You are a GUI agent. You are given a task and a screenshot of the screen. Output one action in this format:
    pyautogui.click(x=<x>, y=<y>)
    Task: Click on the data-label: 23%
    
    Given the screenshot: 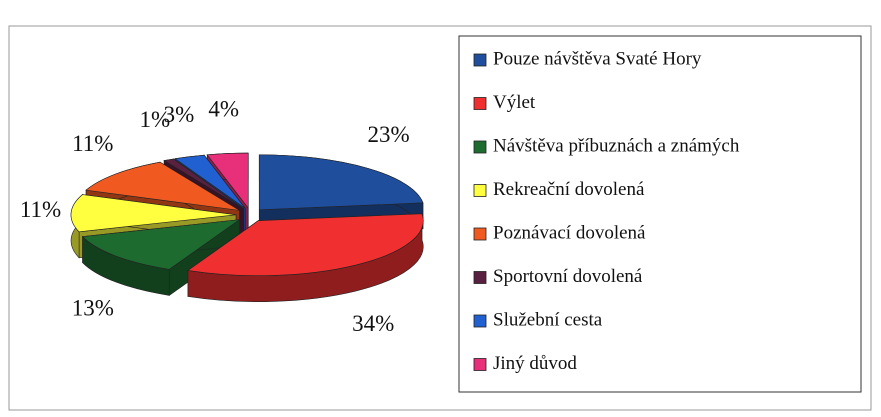 What is the action you would take?
    pyautogui.click(x=388, y=134)
    